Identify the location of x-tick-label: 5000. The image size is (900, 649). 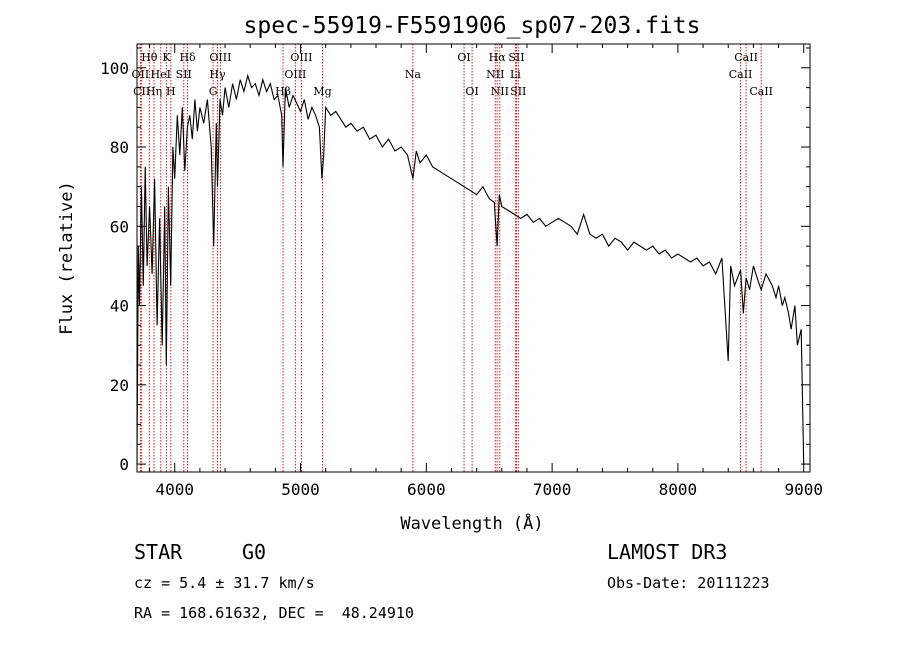
(300, 489).